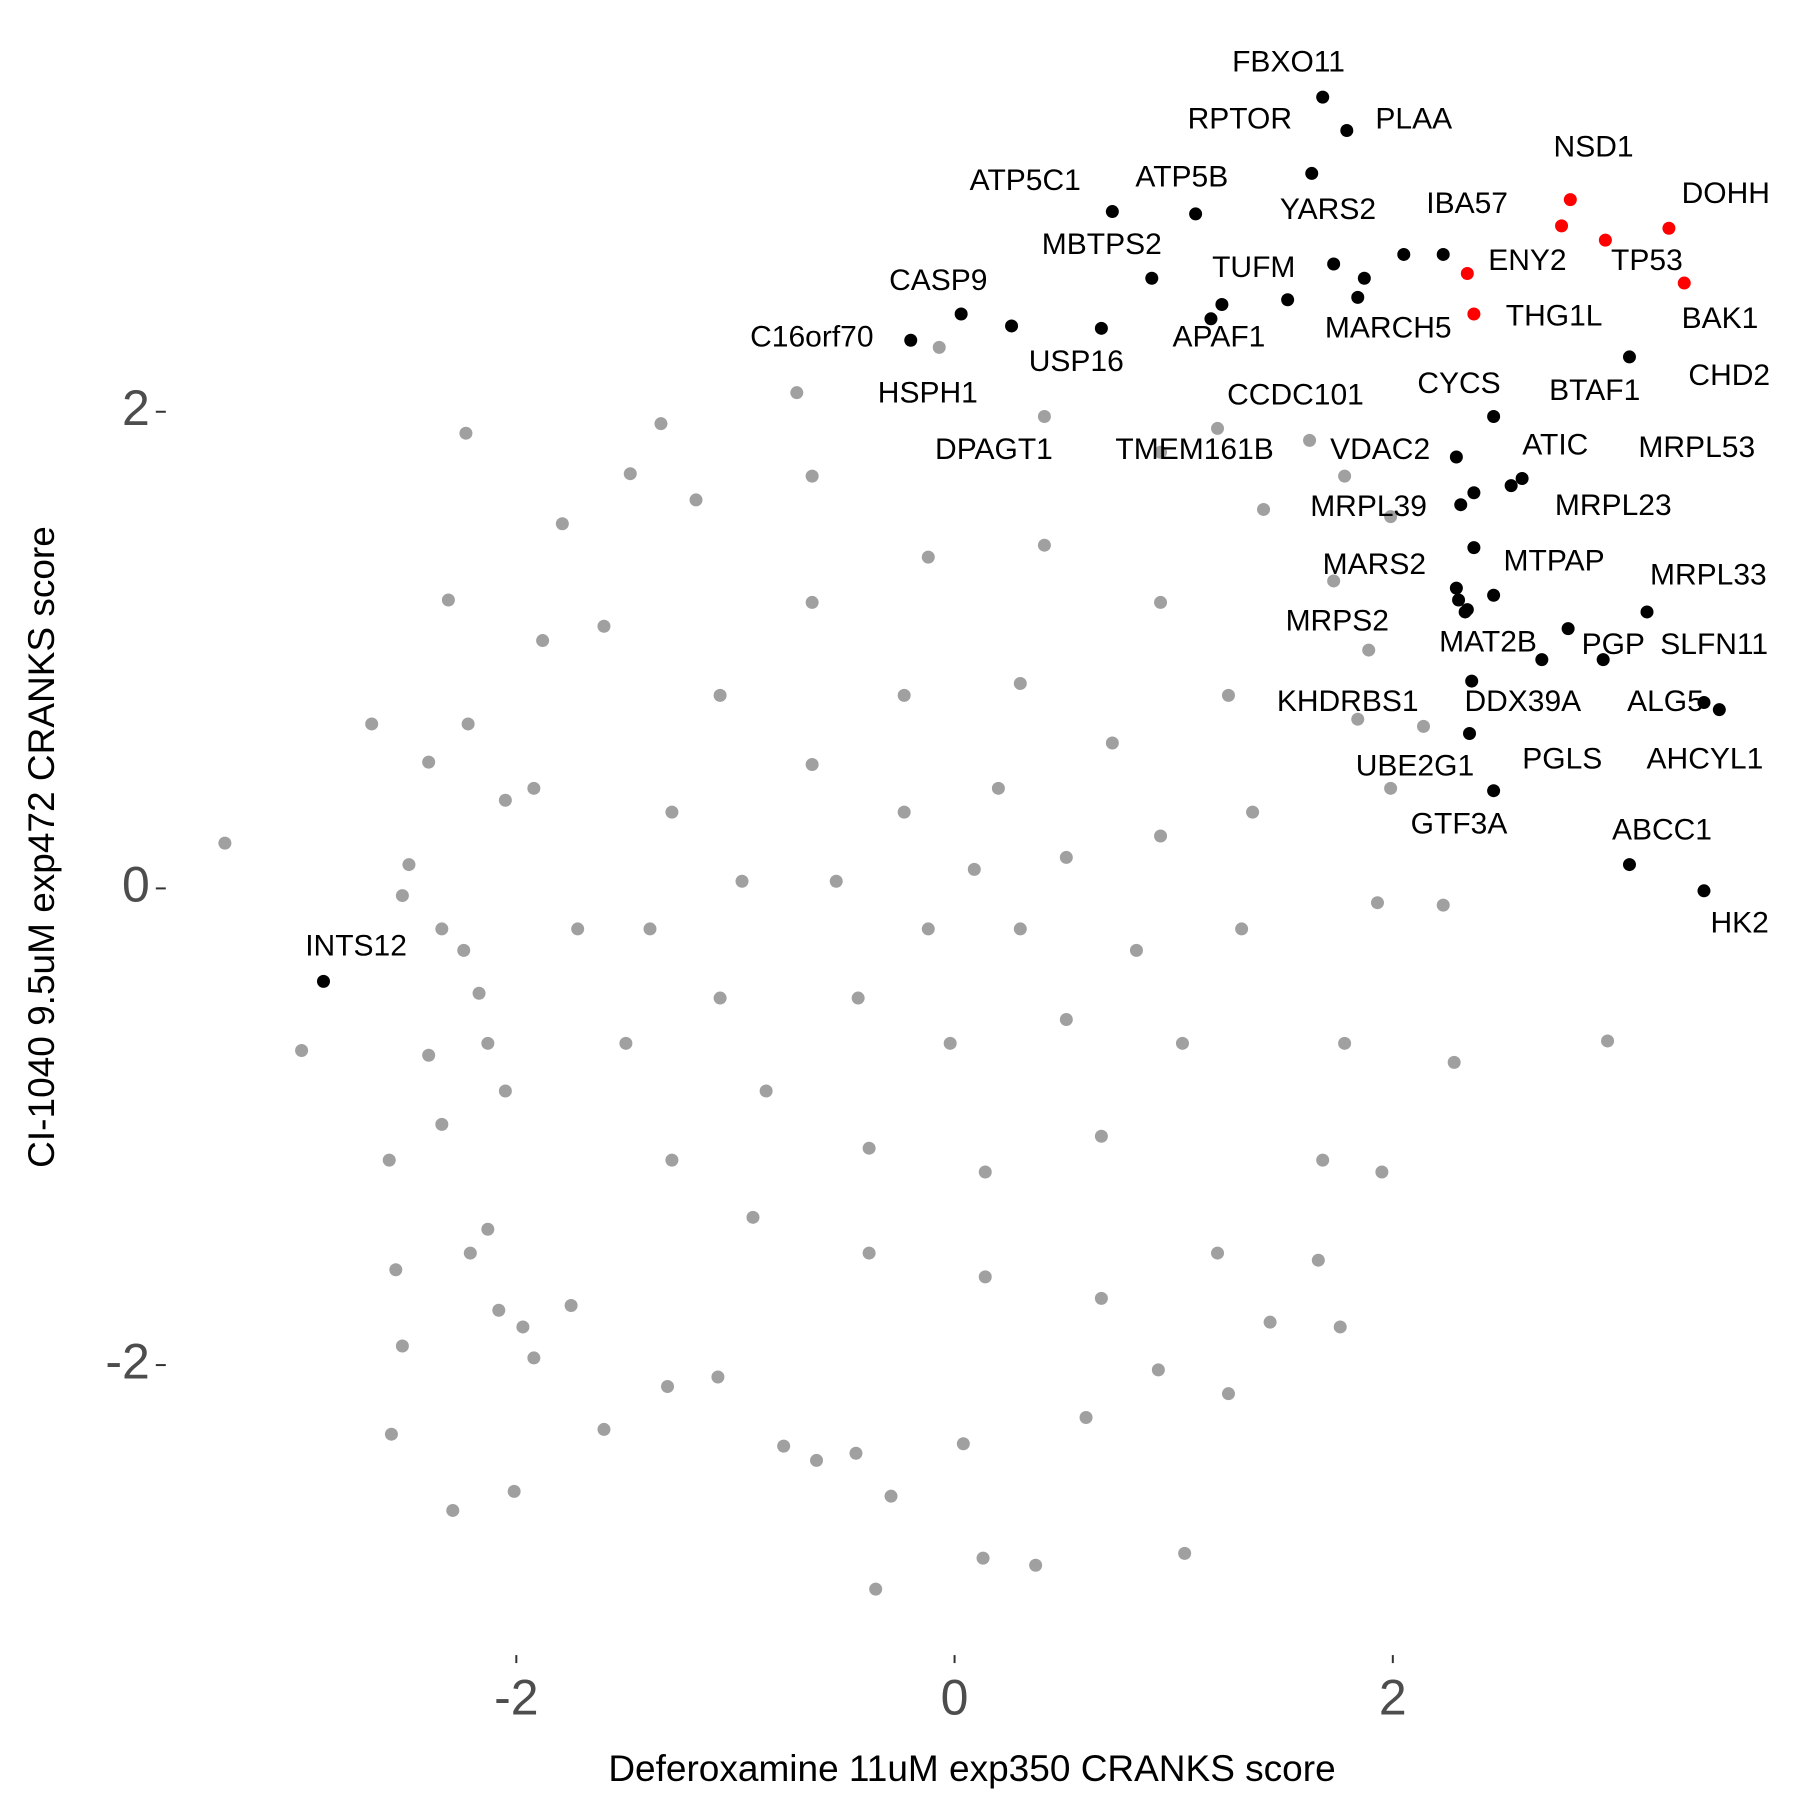 The image size is (1800, 1805). Describe the element at coordinates (1714, 644) in the screenshot. I see `point-label: SLFN11` at that location.